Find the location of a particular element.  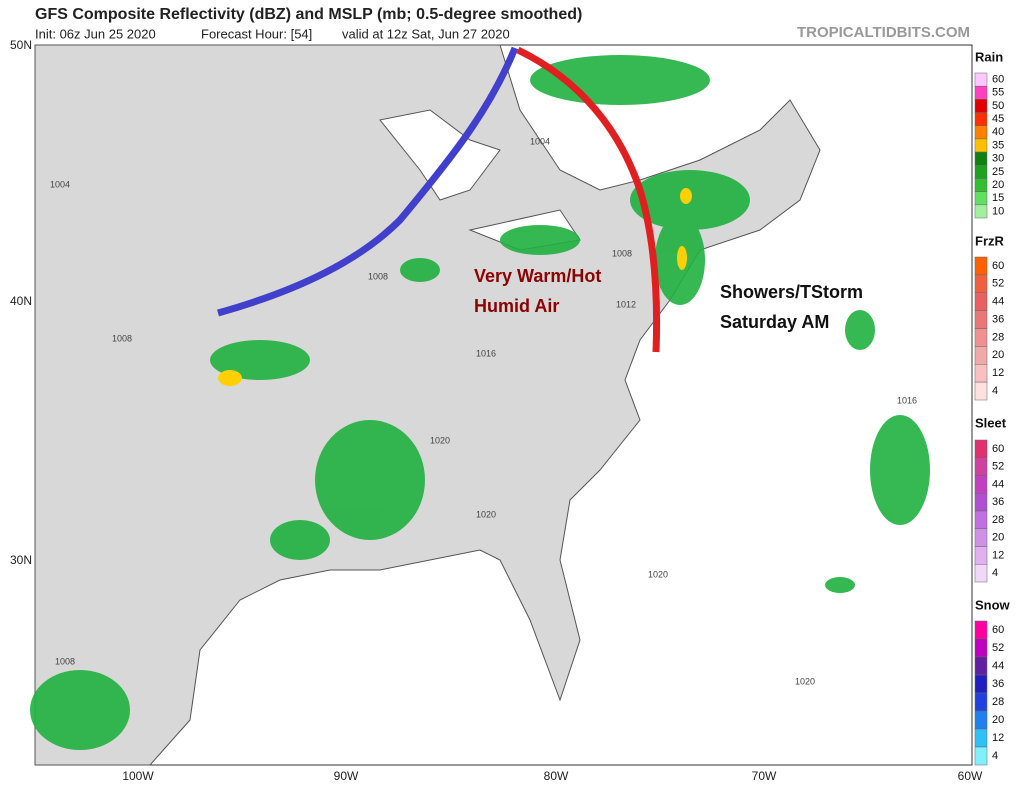

legend-title: Sleet is located at coordinates (991, 422).